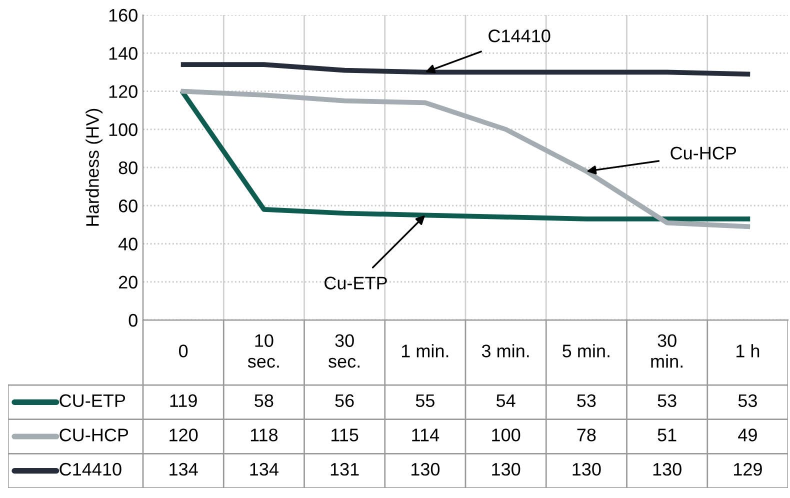 The height and width of the screenshot is (498, 790). Describe the element at coordinates (128, 167) in the screenshot. I see `y-tick-label: 80` at that location.